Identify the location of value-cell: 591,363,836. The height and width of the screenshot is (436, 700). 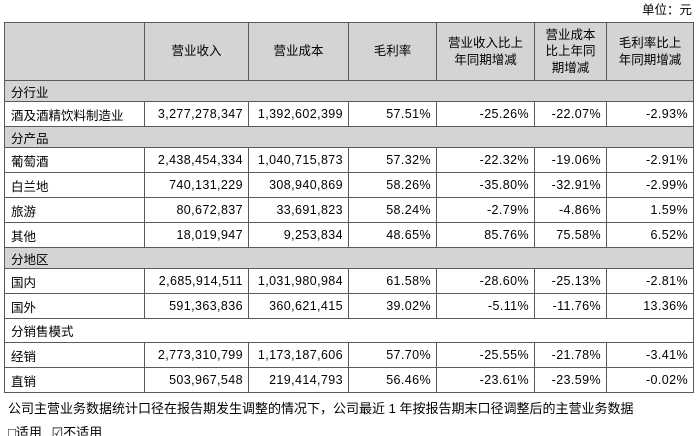
(196, 306).